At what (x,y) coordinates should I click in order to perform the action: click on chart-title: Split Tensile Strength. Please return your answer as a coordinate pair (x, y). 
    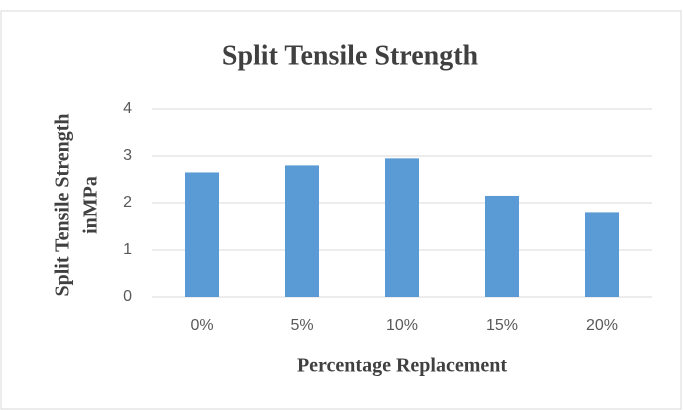
    Looking at the image, I should click on (350, 55).